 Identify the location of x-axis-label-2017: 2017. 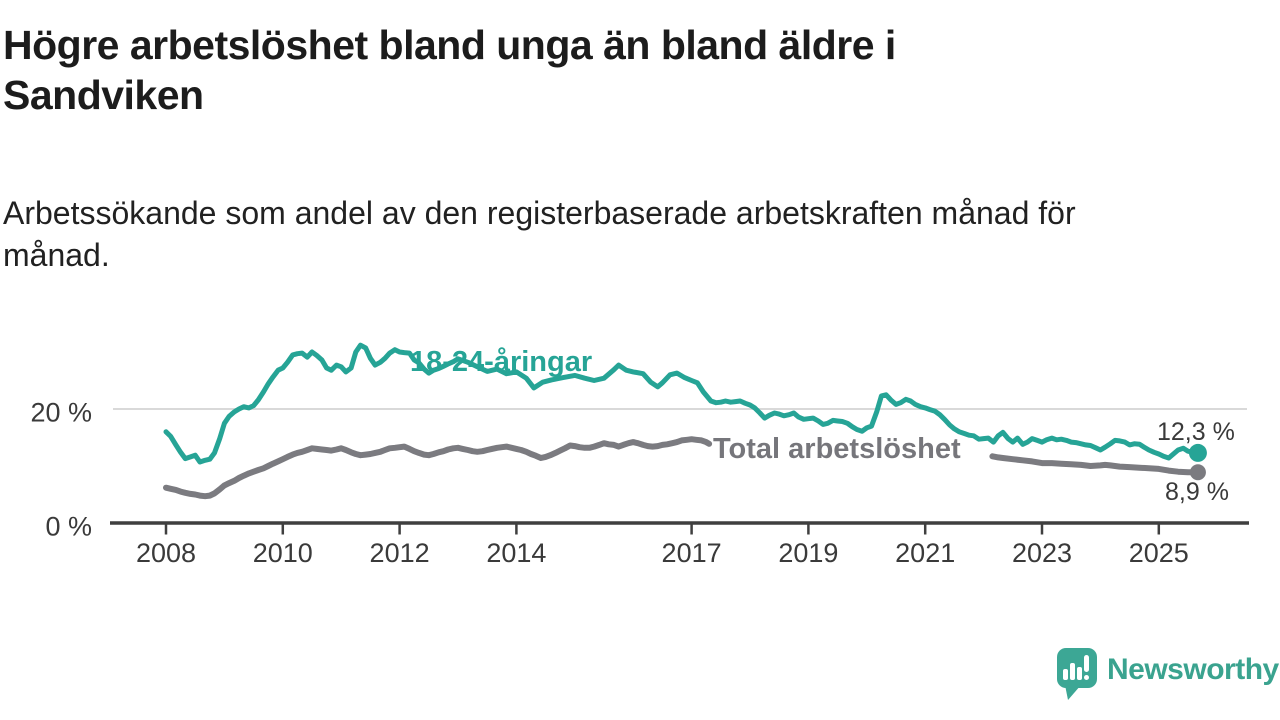
(692, 553).